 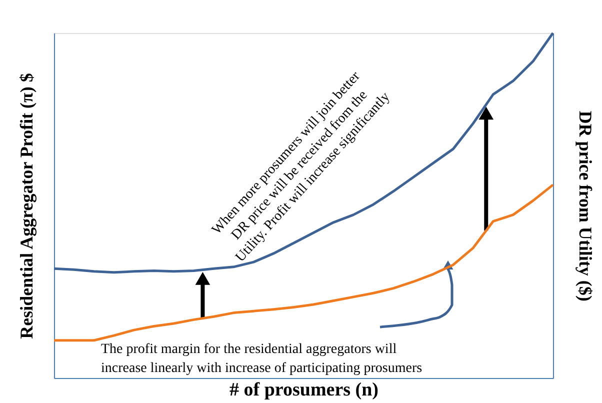 What do you see at coordinates (26, 206) in the screenshot?
I see `y-axis-title: Residential Aggregator Profit (π) $` at bounding box center [26, 206].